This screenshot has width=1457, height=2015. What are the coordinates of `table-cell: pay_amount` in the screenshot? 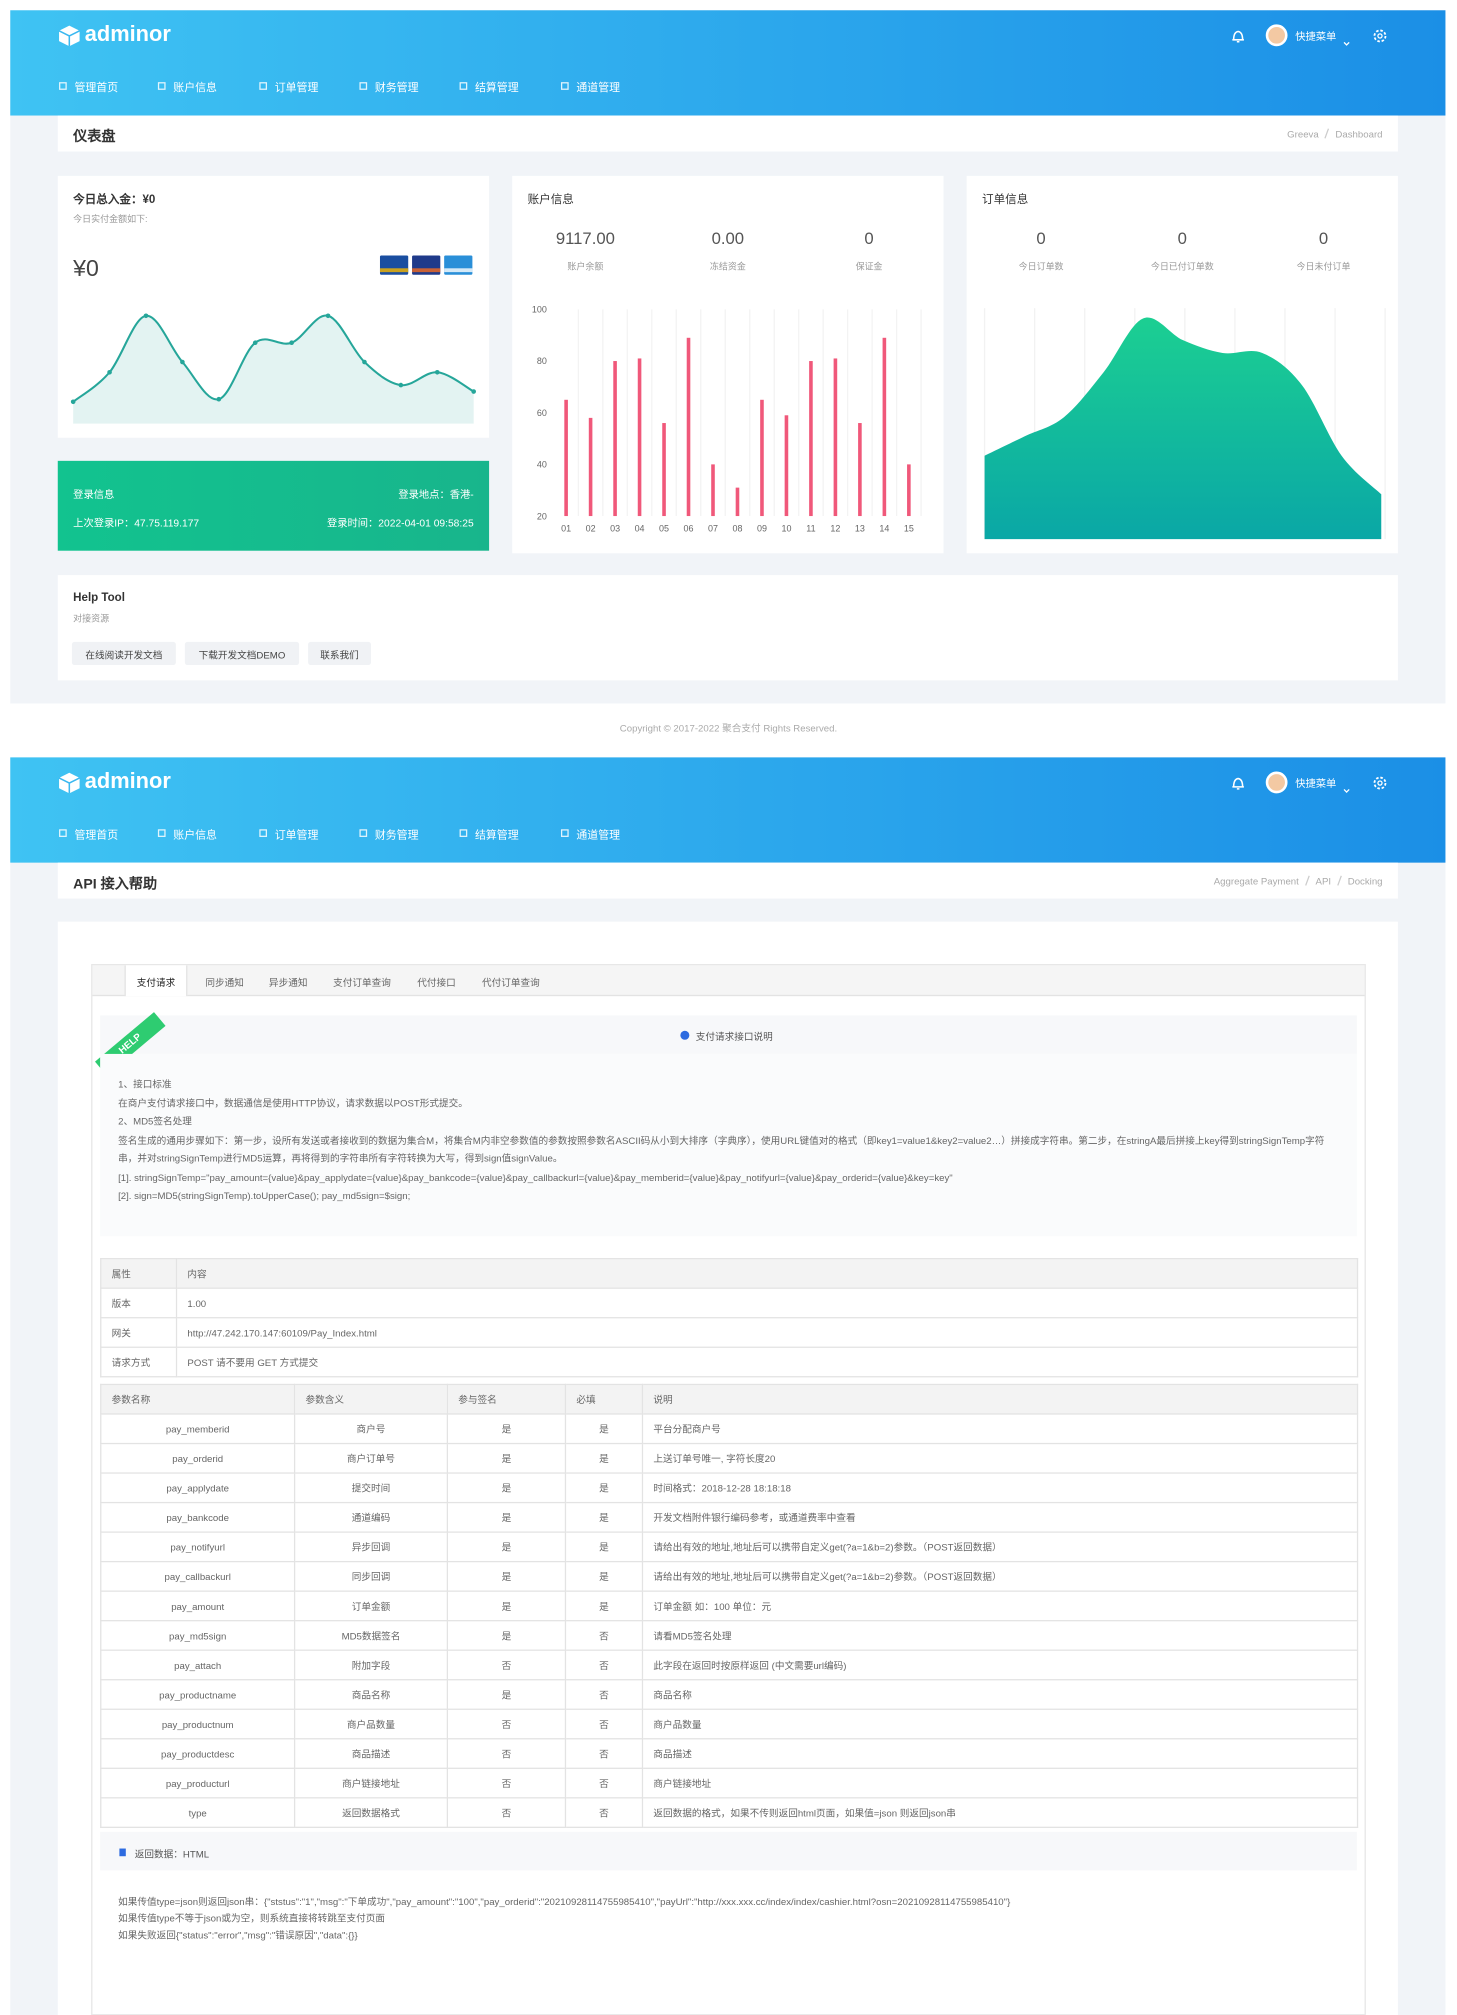 It's located at (198, 1606).